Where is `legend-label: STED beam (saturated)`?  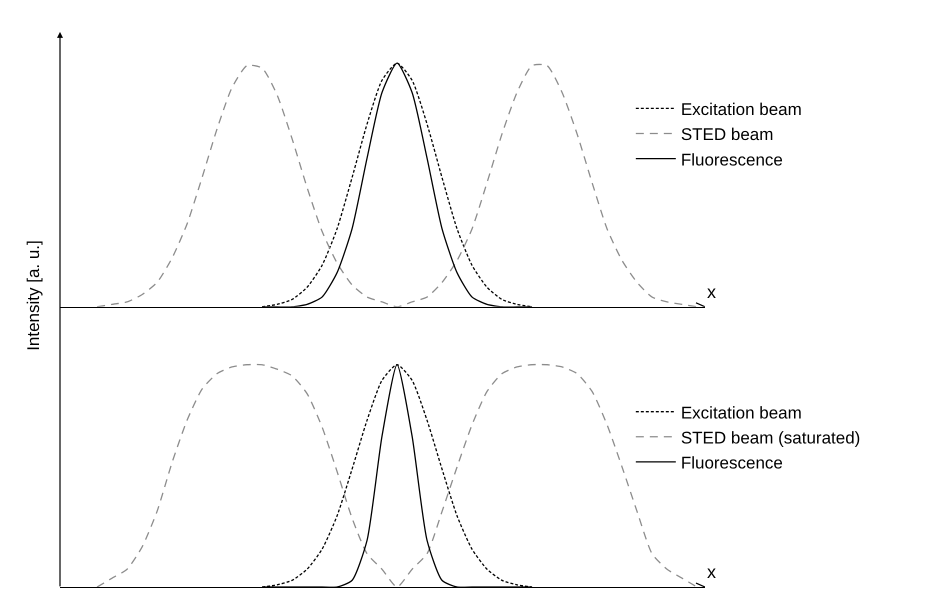
legend-label: STED beam (saturated) is located at coordinates (770, 438).